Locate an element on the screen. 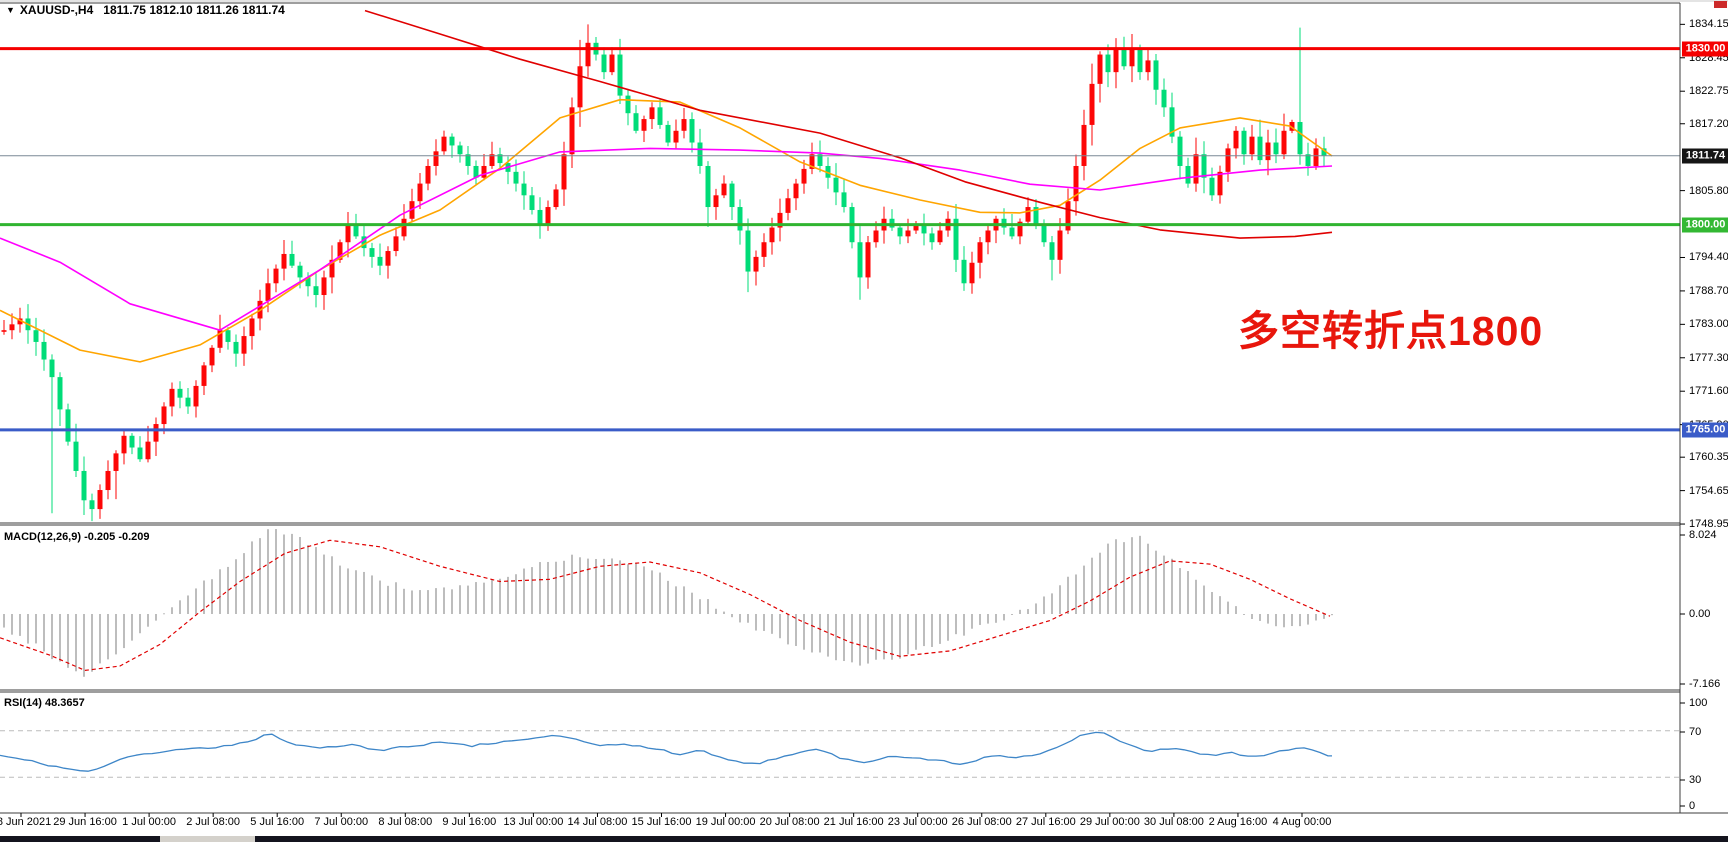 The image size is (1728, 842). time-axis-label: 23 Jul 00:00 is located at coordinates (917, 822).